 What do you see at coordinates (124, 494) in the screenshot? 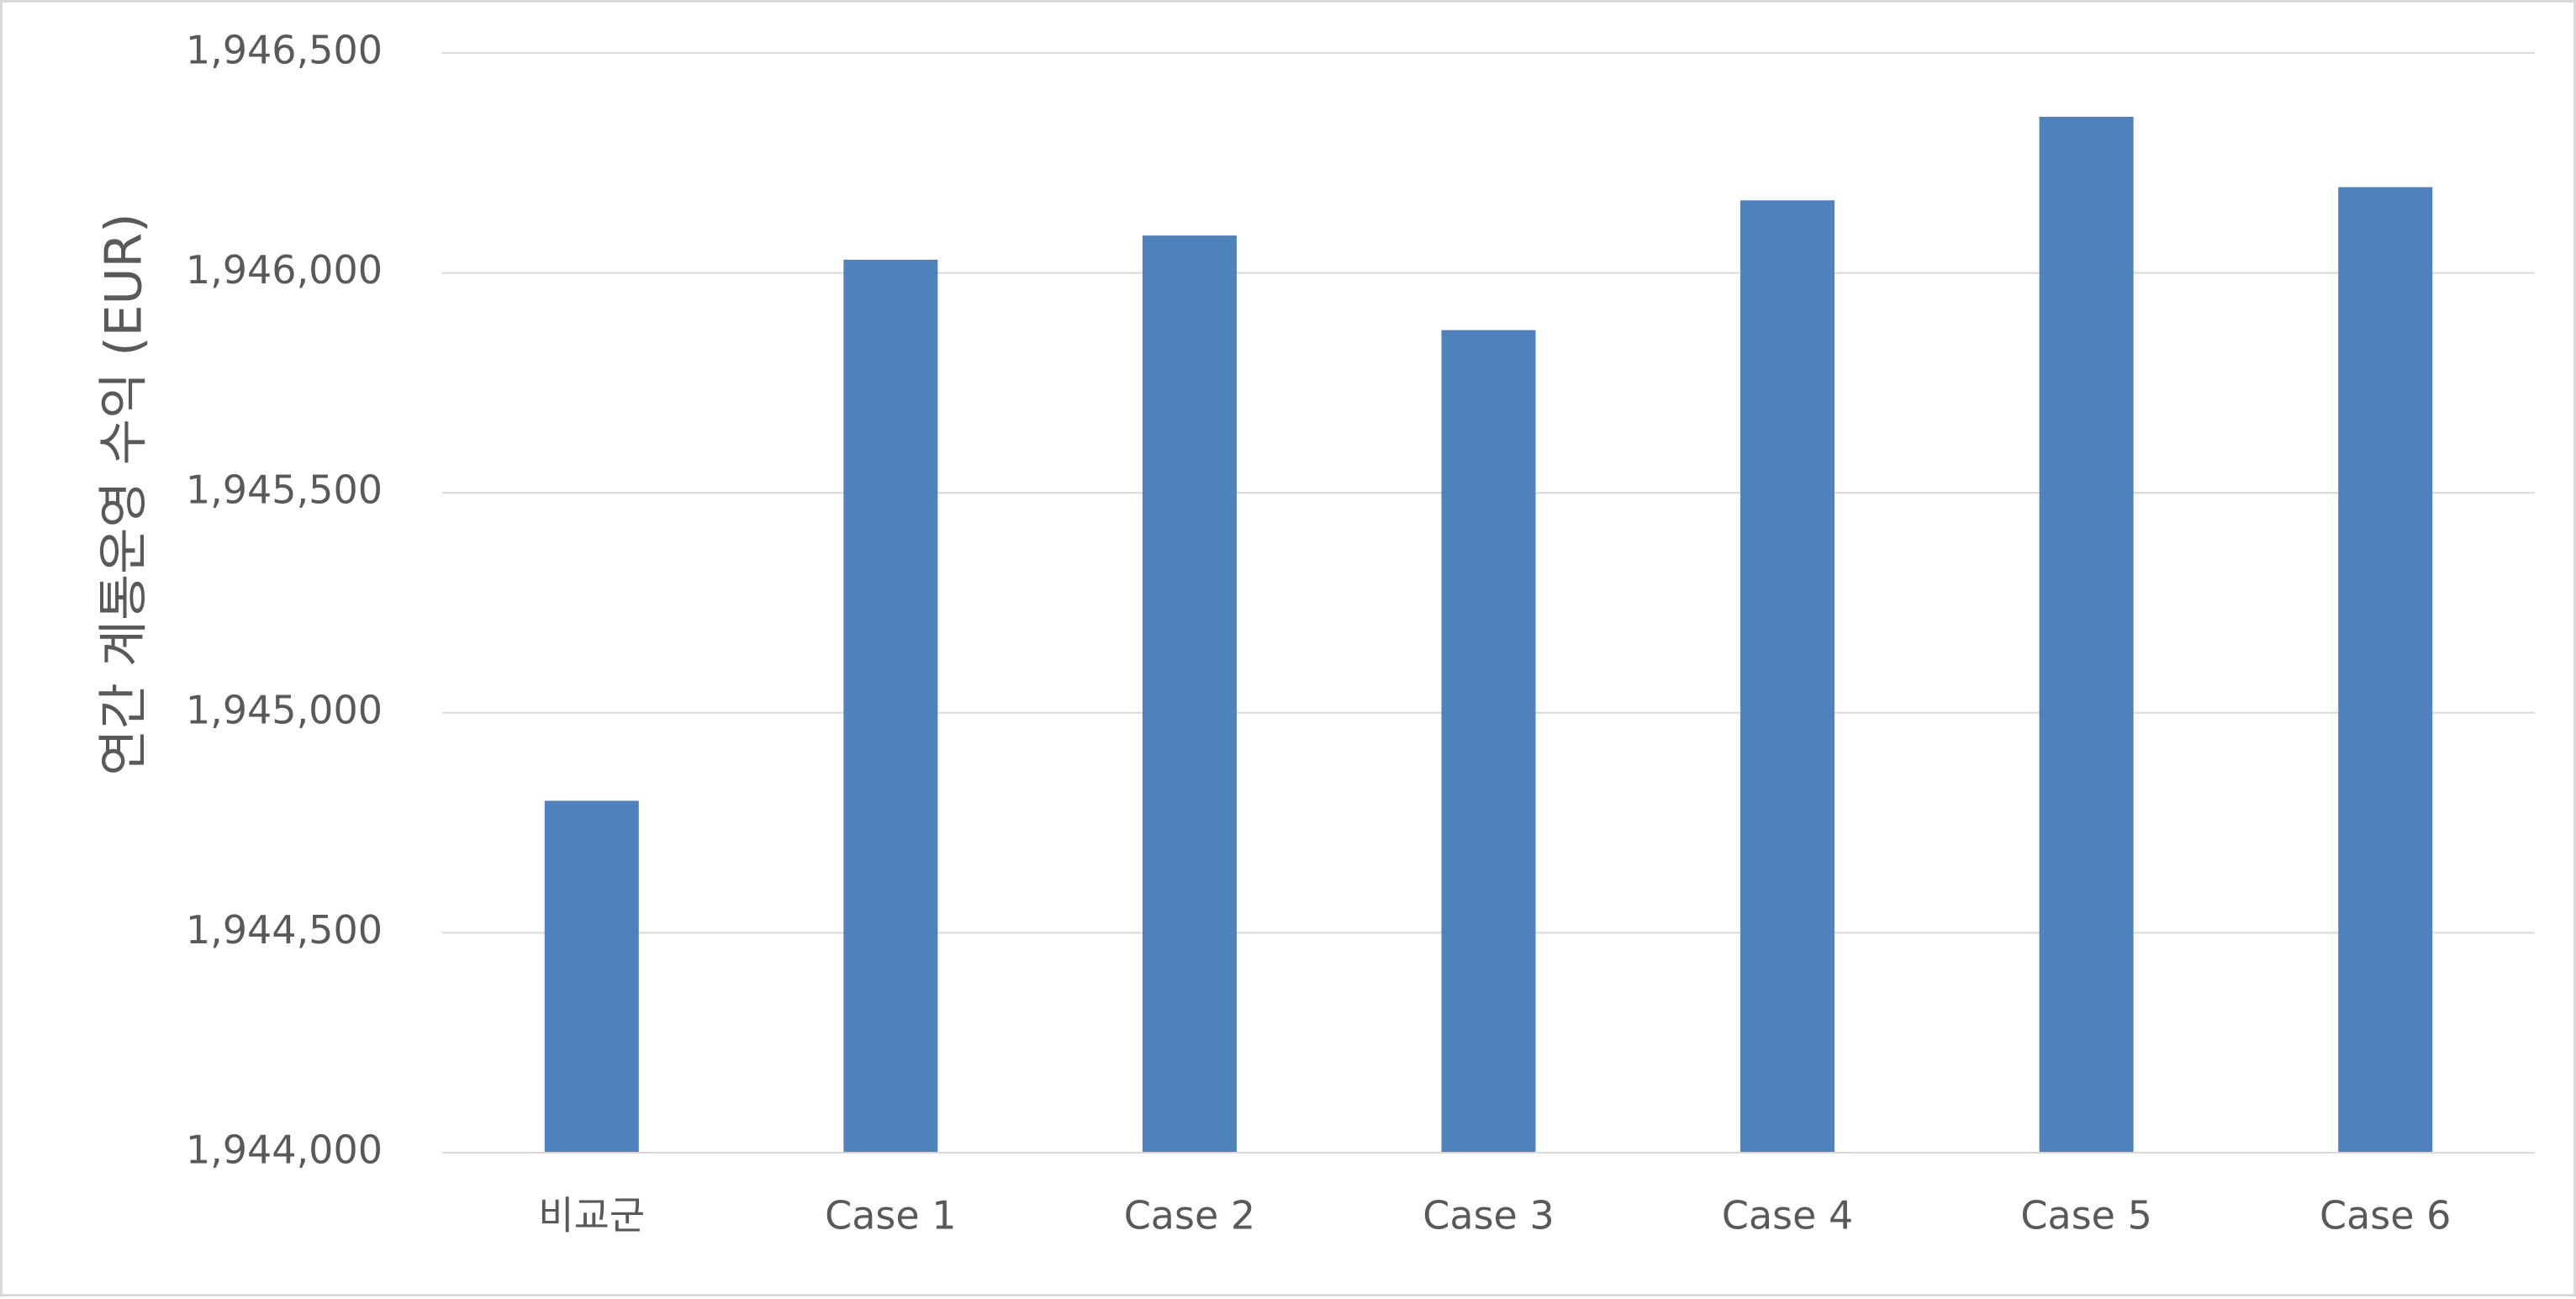
I see `y-axis-label: 연간 계통운영 수익 (EUR)` at bounding box center [124, 494].